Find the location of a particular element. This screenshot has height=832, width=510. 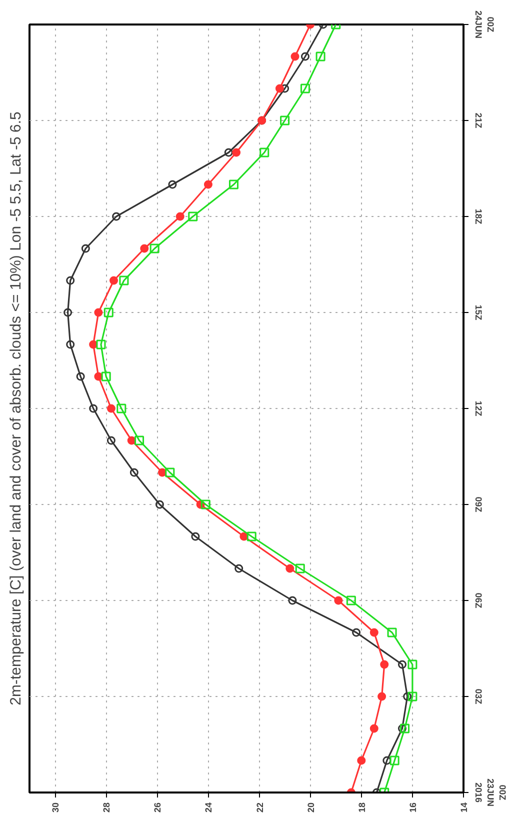

y-tick-label: 00Z 24JUN is located at coordinates (485, 24).